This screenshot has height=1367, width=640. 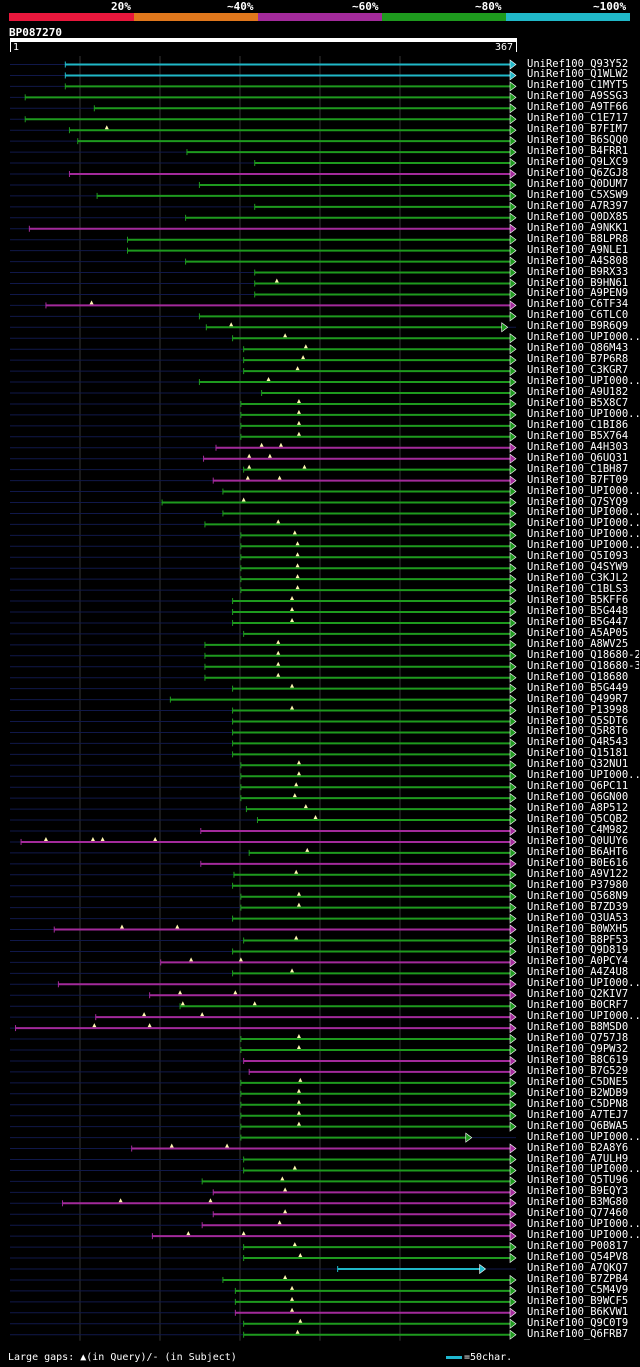 What do you see at coordinates (578, 1060) in the screenshot?
I see `hit-label: UniRef100_B8C619` at bounding box center [578, 1060].